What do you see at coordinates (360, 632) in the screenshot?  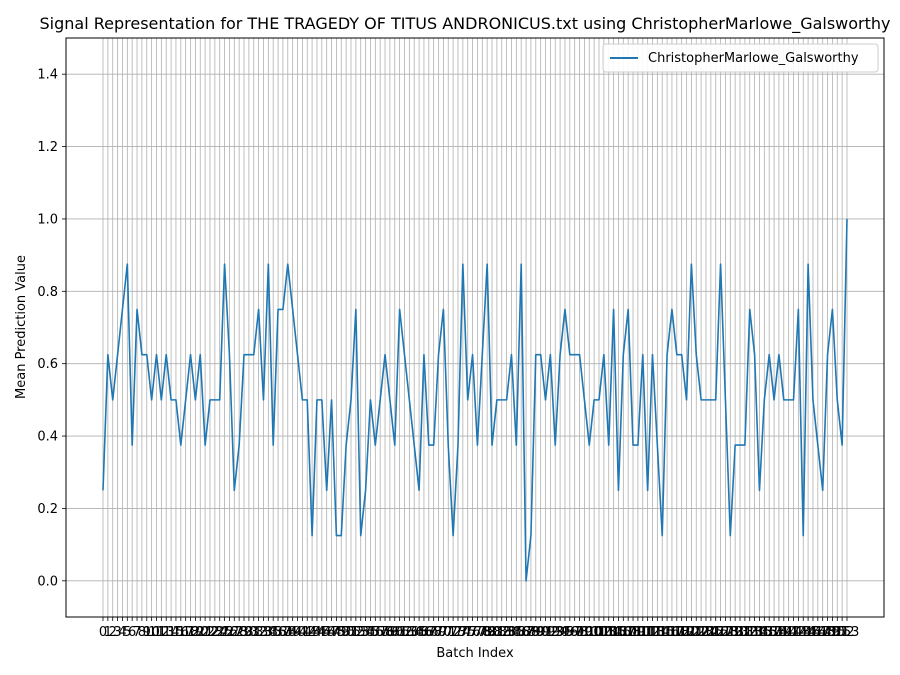 I see `x-tick-label: 53` at bounding box center [360, 632].